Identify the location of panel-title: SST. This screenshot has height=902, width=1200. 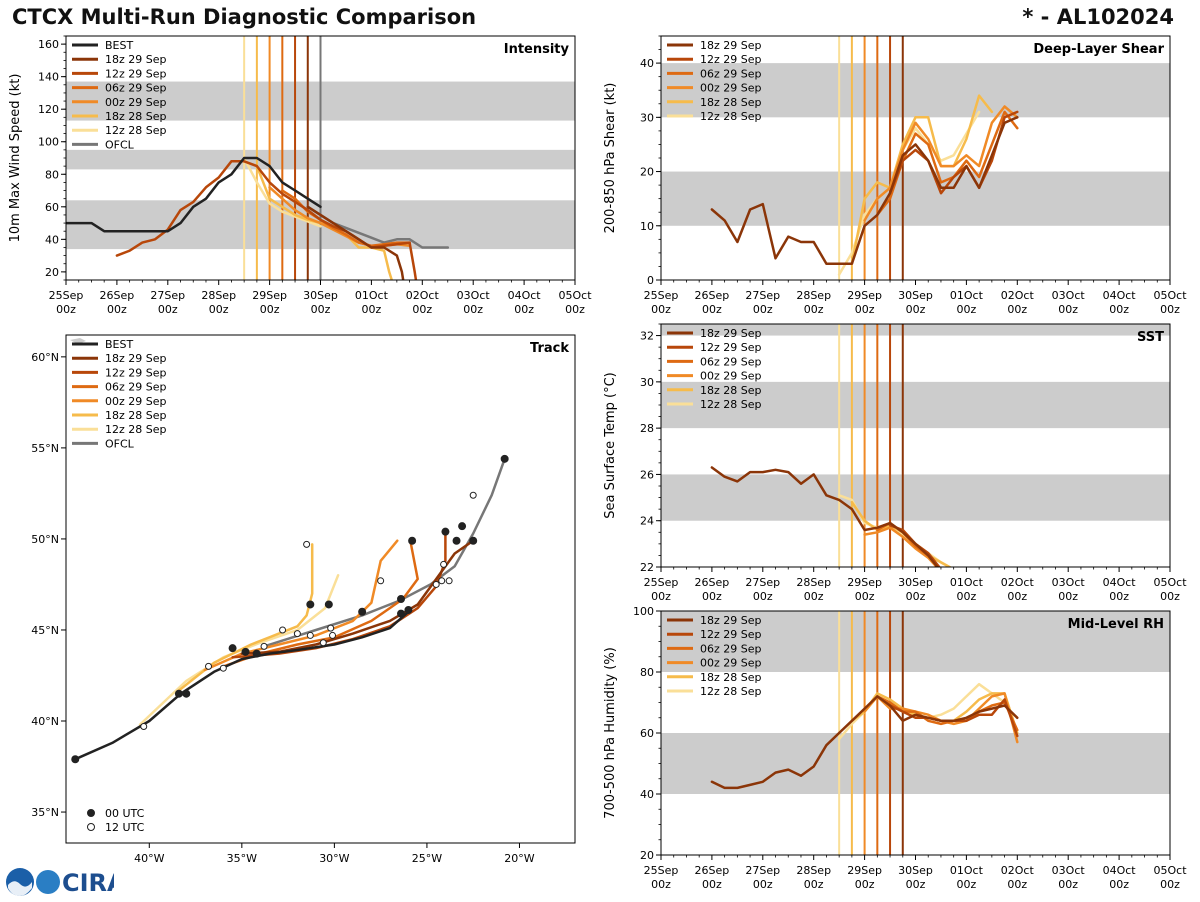
(1150, 337).